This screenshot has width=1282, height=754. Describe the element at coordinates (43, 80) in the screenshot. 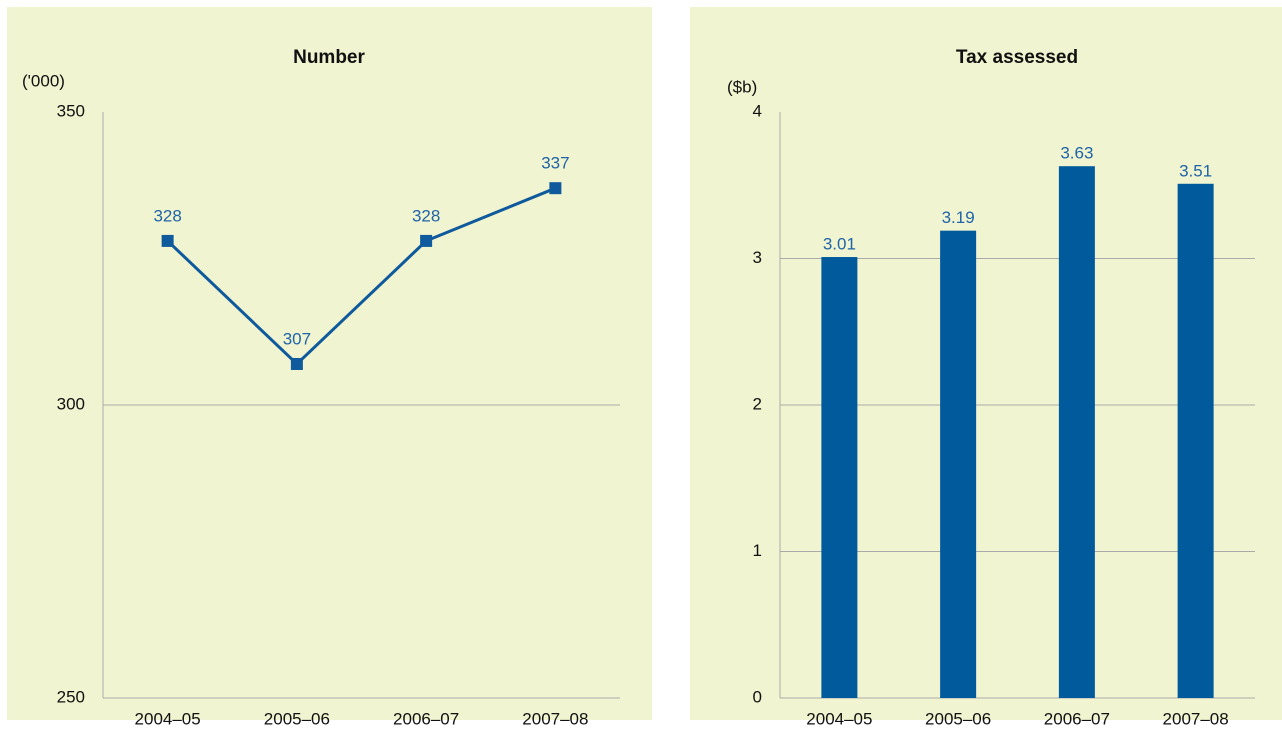

I see `axis-unit: ('000)` at that location.